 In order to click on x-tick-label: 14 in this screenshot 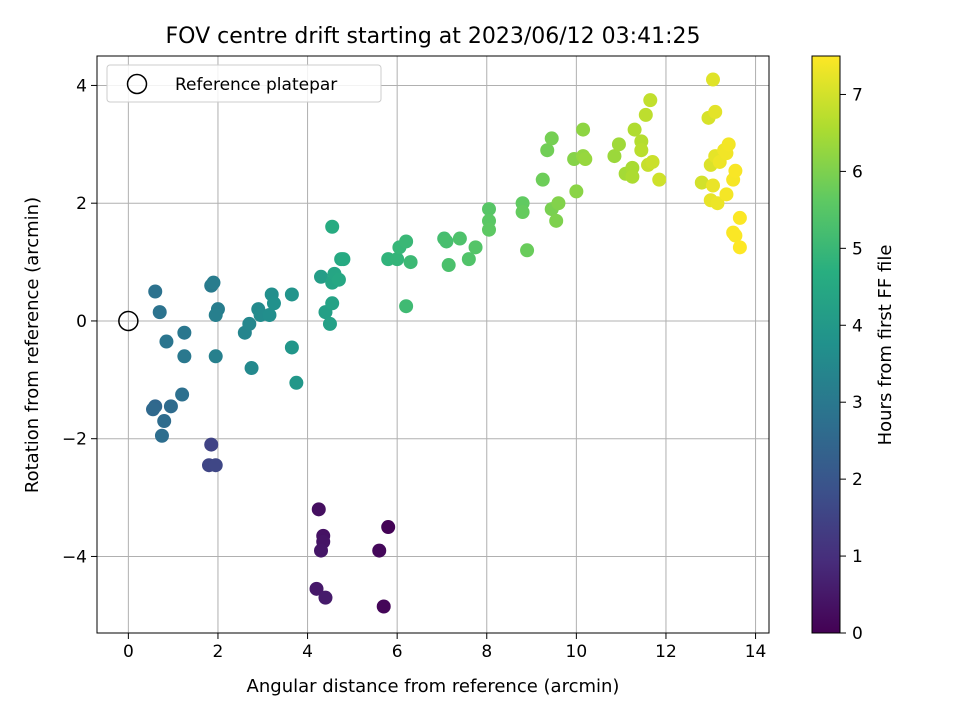, I will do `click(756, 652)`.